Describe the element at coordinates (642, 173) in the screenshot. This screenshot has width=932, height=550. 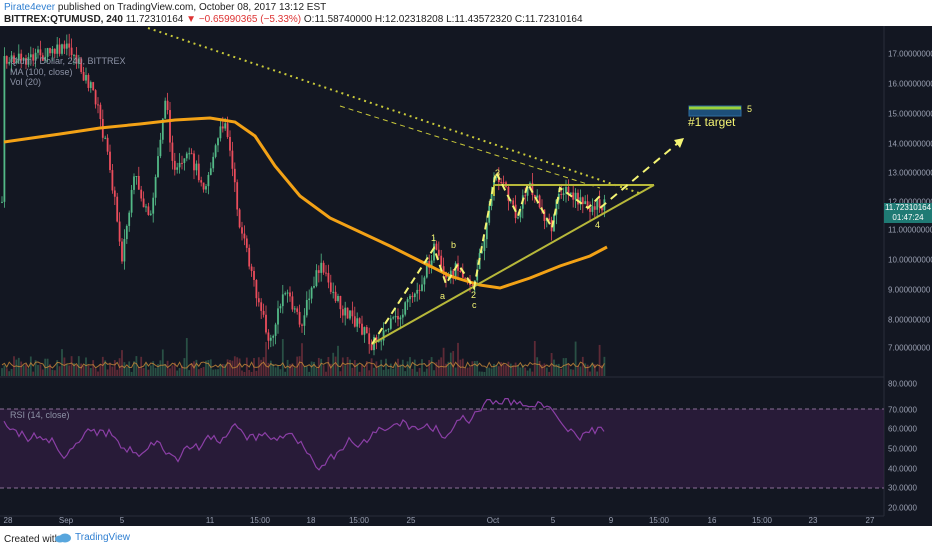
I see `projection-line` at that location.